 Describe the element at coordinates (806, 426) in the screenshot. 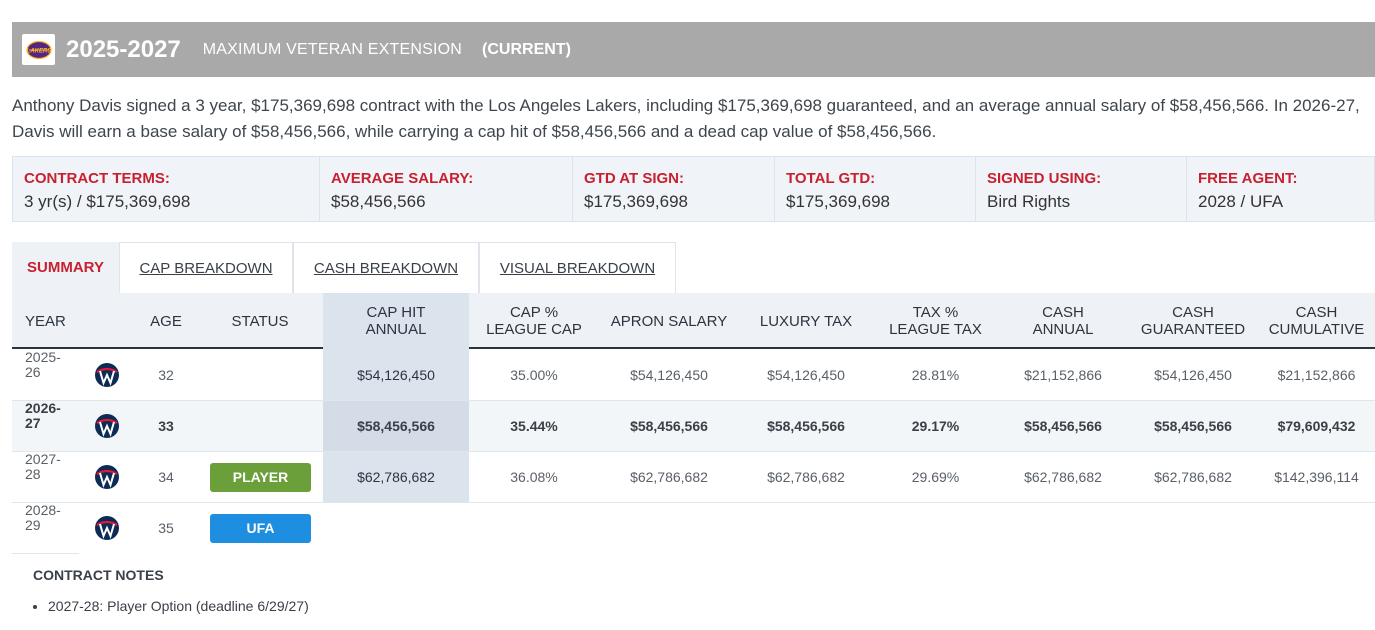

I see `lux-cell: $58,456,566` at that location.